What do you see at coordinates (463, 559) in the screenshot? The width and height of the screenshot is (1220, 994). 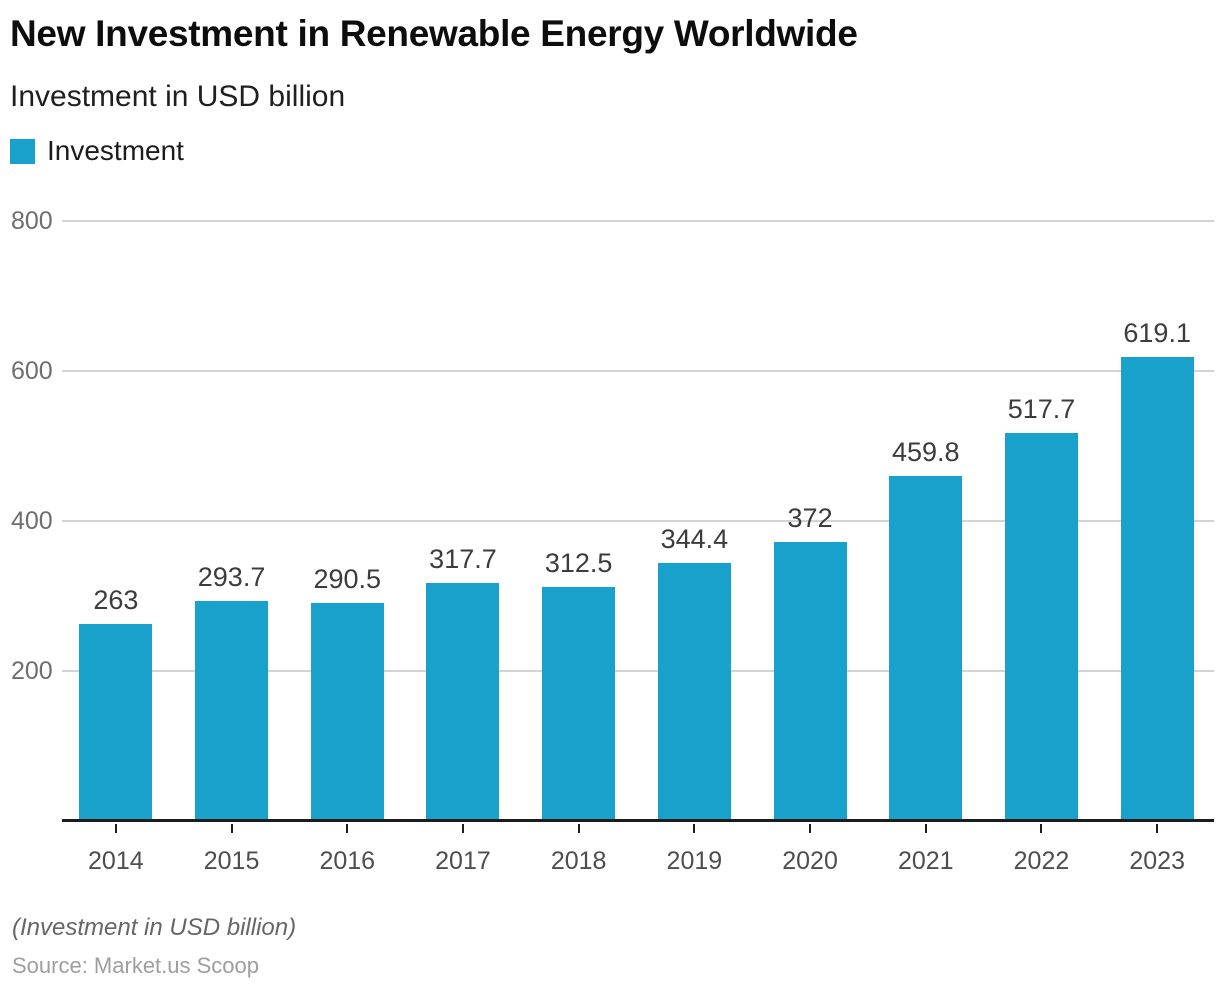 I see `bar-value-label: 317.7` at bounding box center [463, 559].